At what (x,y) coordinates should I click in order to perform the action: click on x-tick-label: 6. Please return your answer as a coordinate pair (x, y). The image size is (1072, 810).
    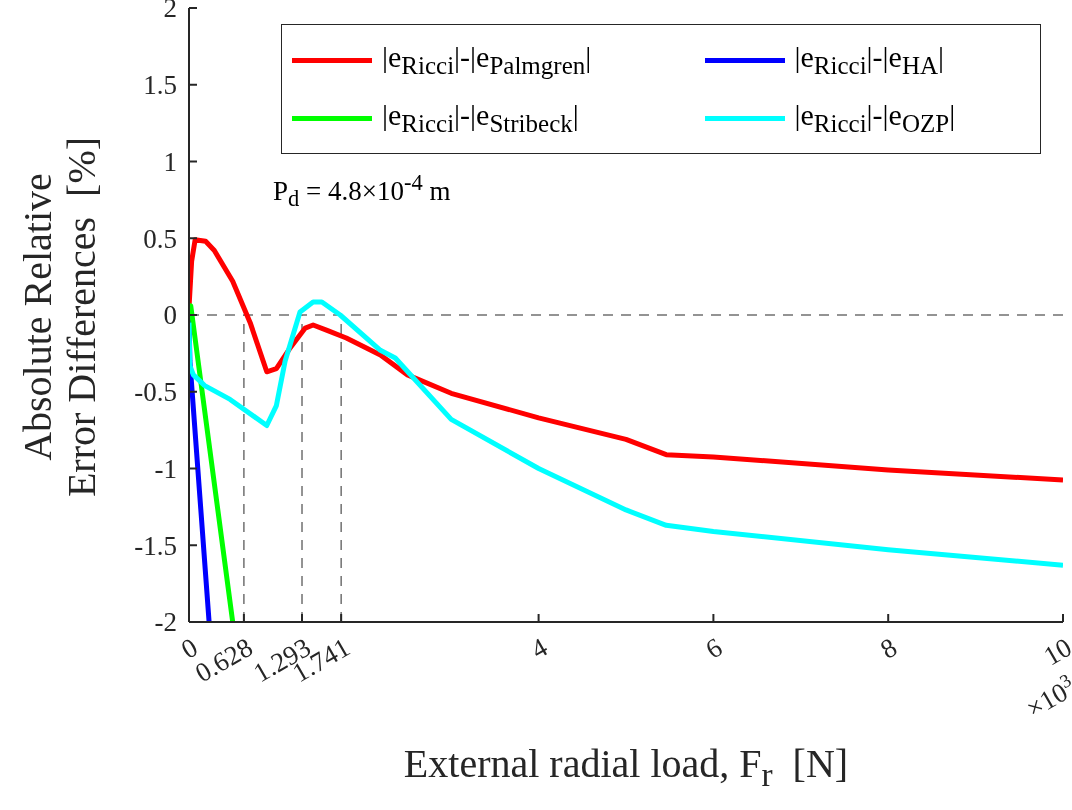
    Looking at the image, I should click on (714, 648).